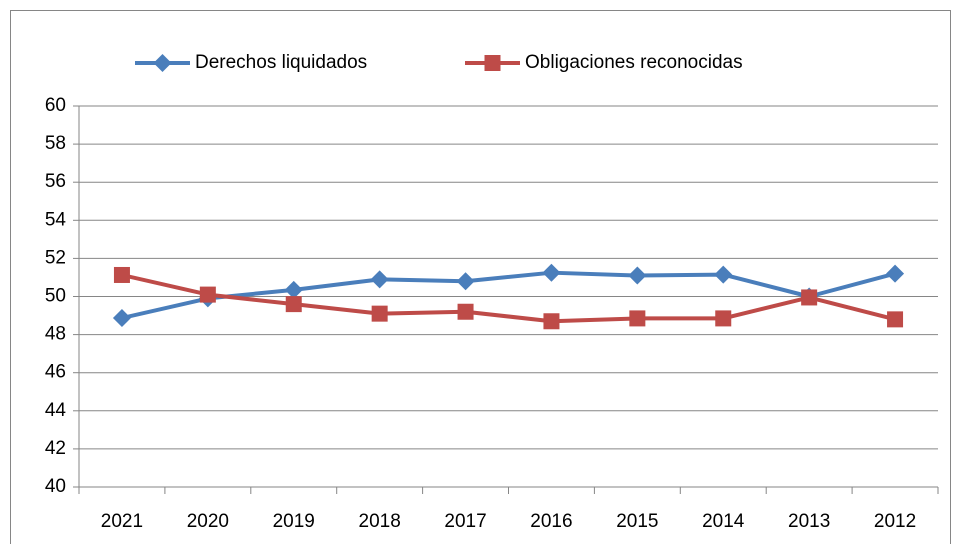 Image resolution: width=955 pixels, height=544 pixels. What do you see at coordinates (55, 105) in the screenshot?
I see `y-tick-label: 60` at bounding box center [55, 105].